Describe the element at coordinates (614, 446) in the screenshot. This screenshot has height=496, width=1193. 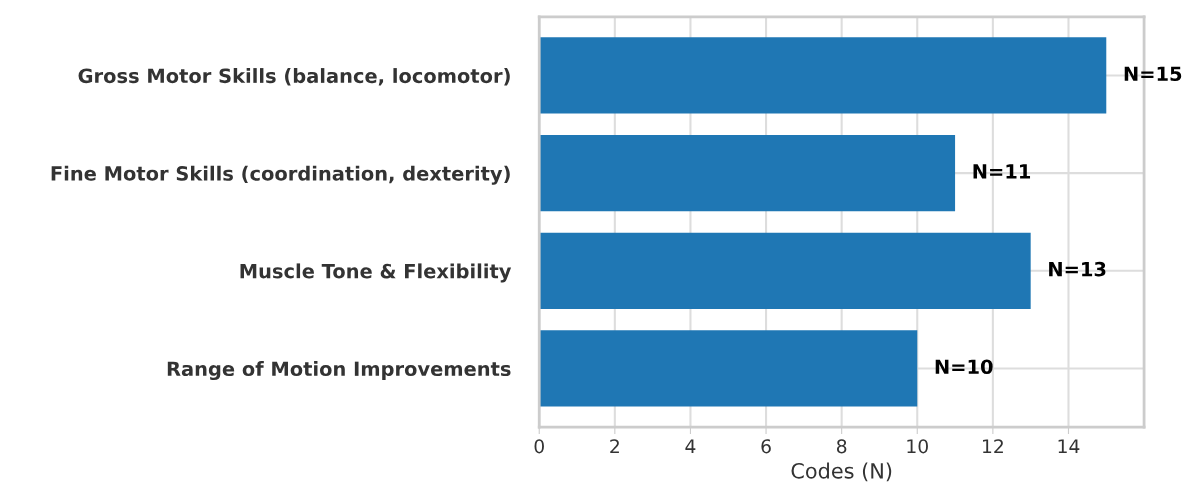
I see `x-tick-label: 2` at that location.